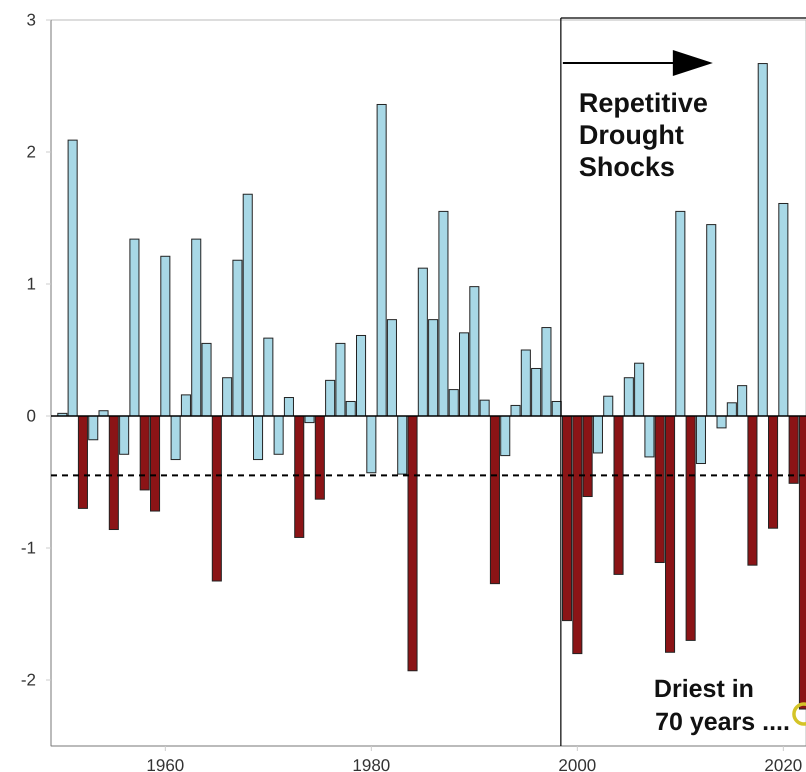 Image resolution: width=806 pixels, height=772 pixels. I want to click on y-tick-label: 1, so click(31, 284).